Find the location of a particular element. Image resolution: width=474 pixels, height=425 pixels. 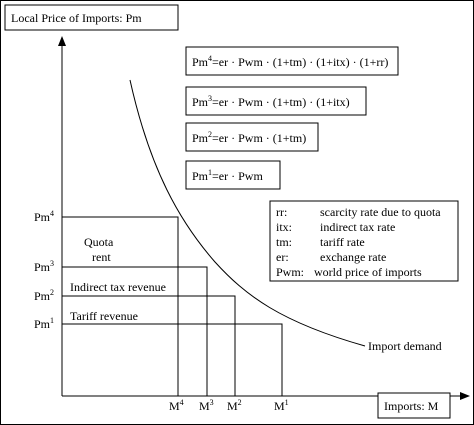

legend-box is located at coordinates (364, 241).